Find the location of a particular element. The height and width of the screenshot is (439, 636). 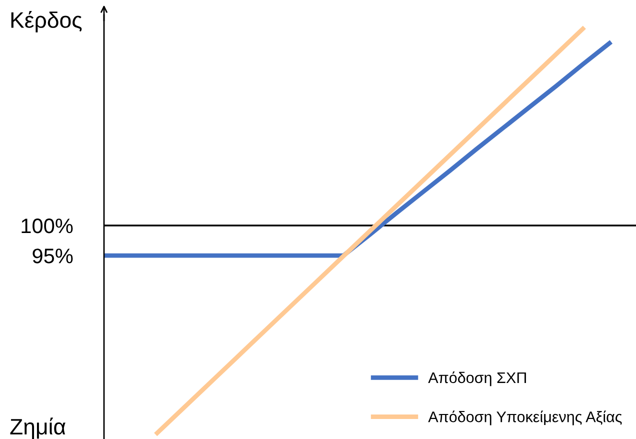

legend-label: Απόδοση ΣΧΠ is located at coordinates (477, 378).